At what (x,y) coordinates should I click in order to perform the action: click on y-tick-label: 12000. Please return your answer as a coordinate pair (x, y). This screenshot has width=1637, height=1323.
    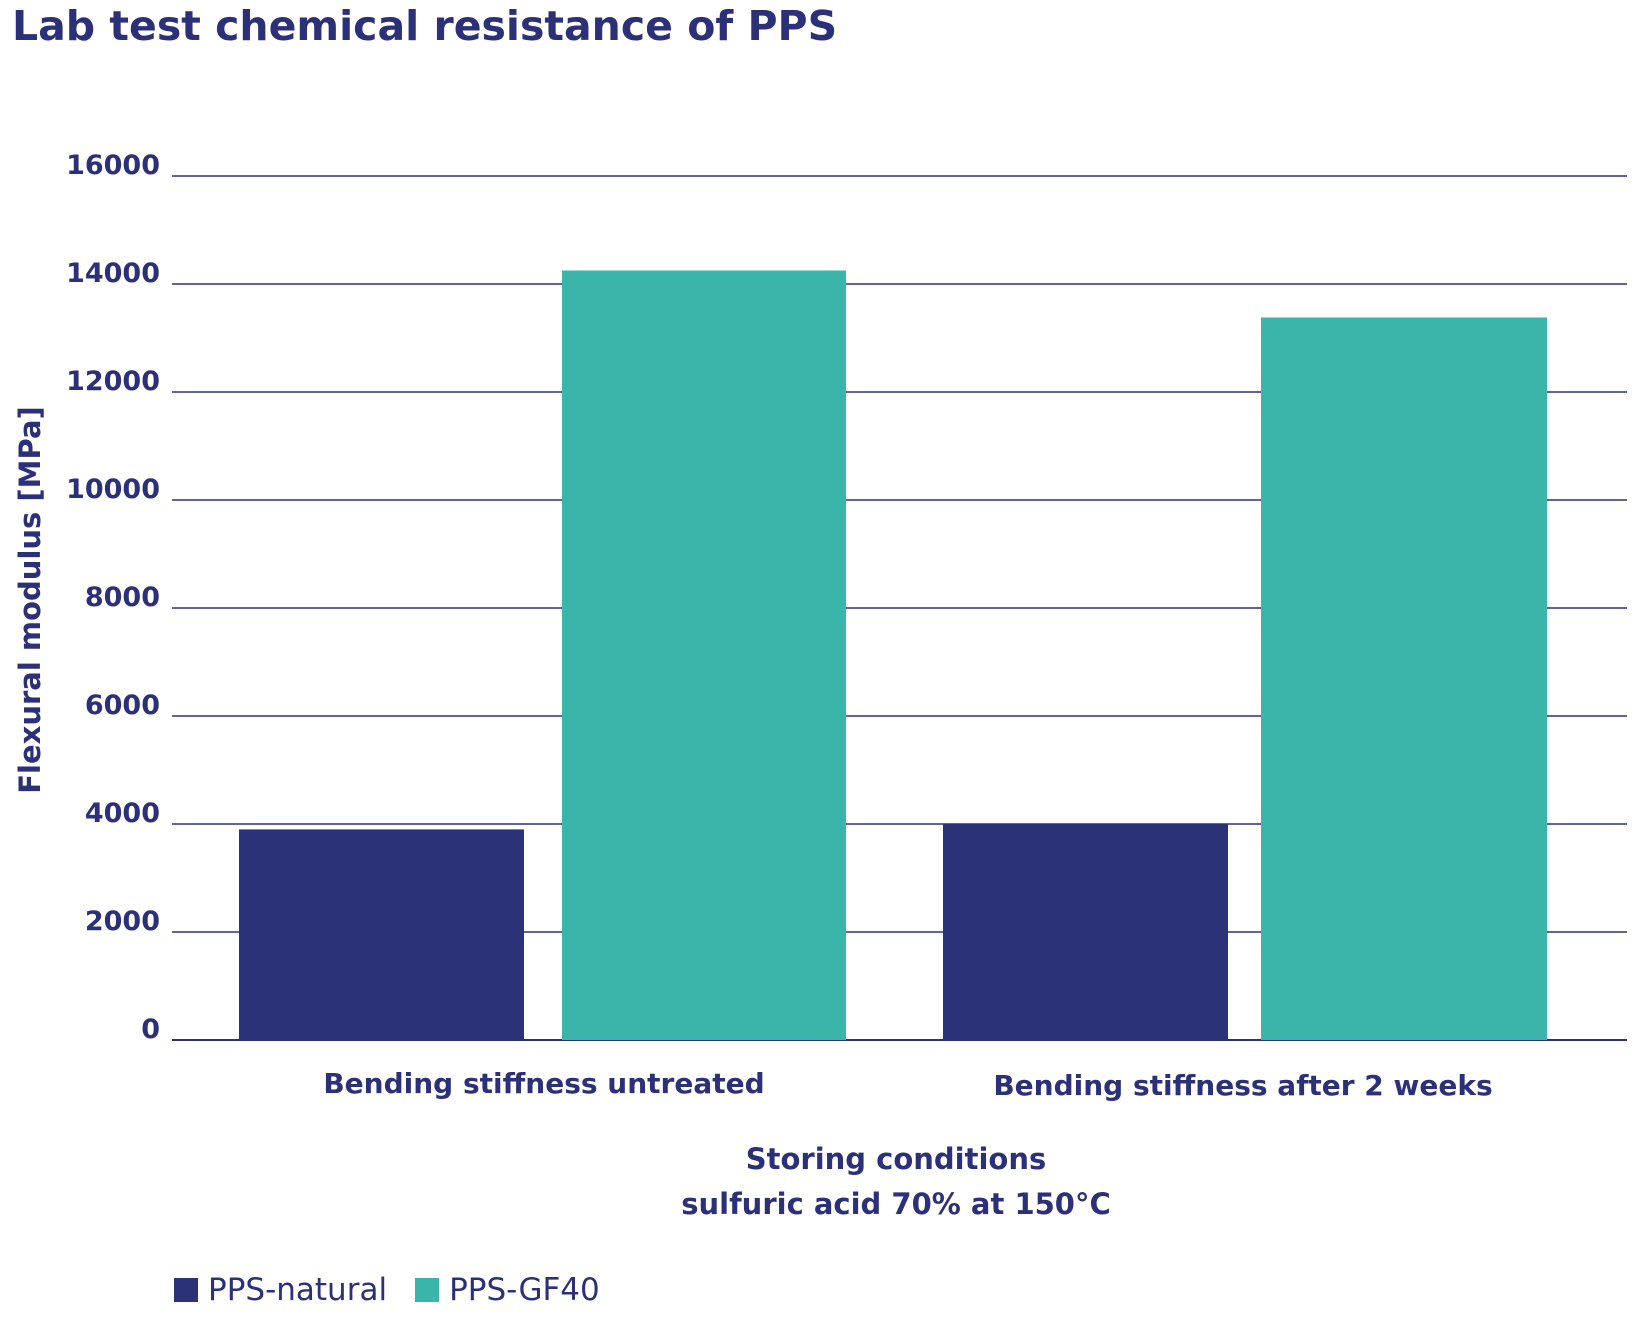
    Looking at the image, I should click on (113, 381).